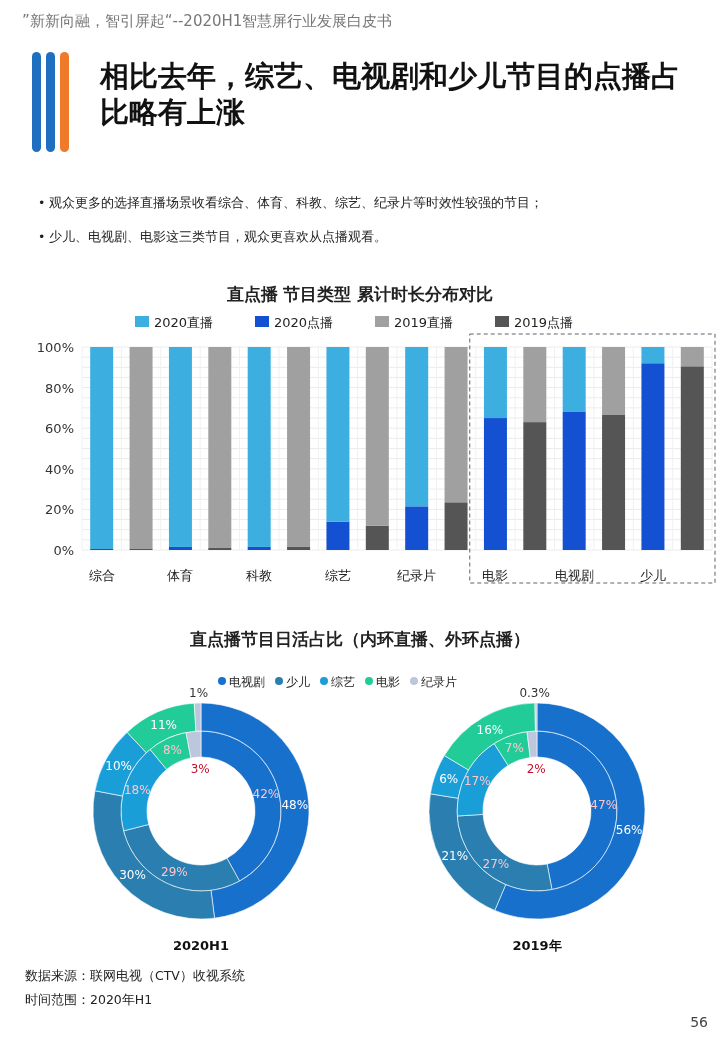 This screenshot has height=1040, width=720. I want to click on x-tick-label: 电影, so click(495, 575).